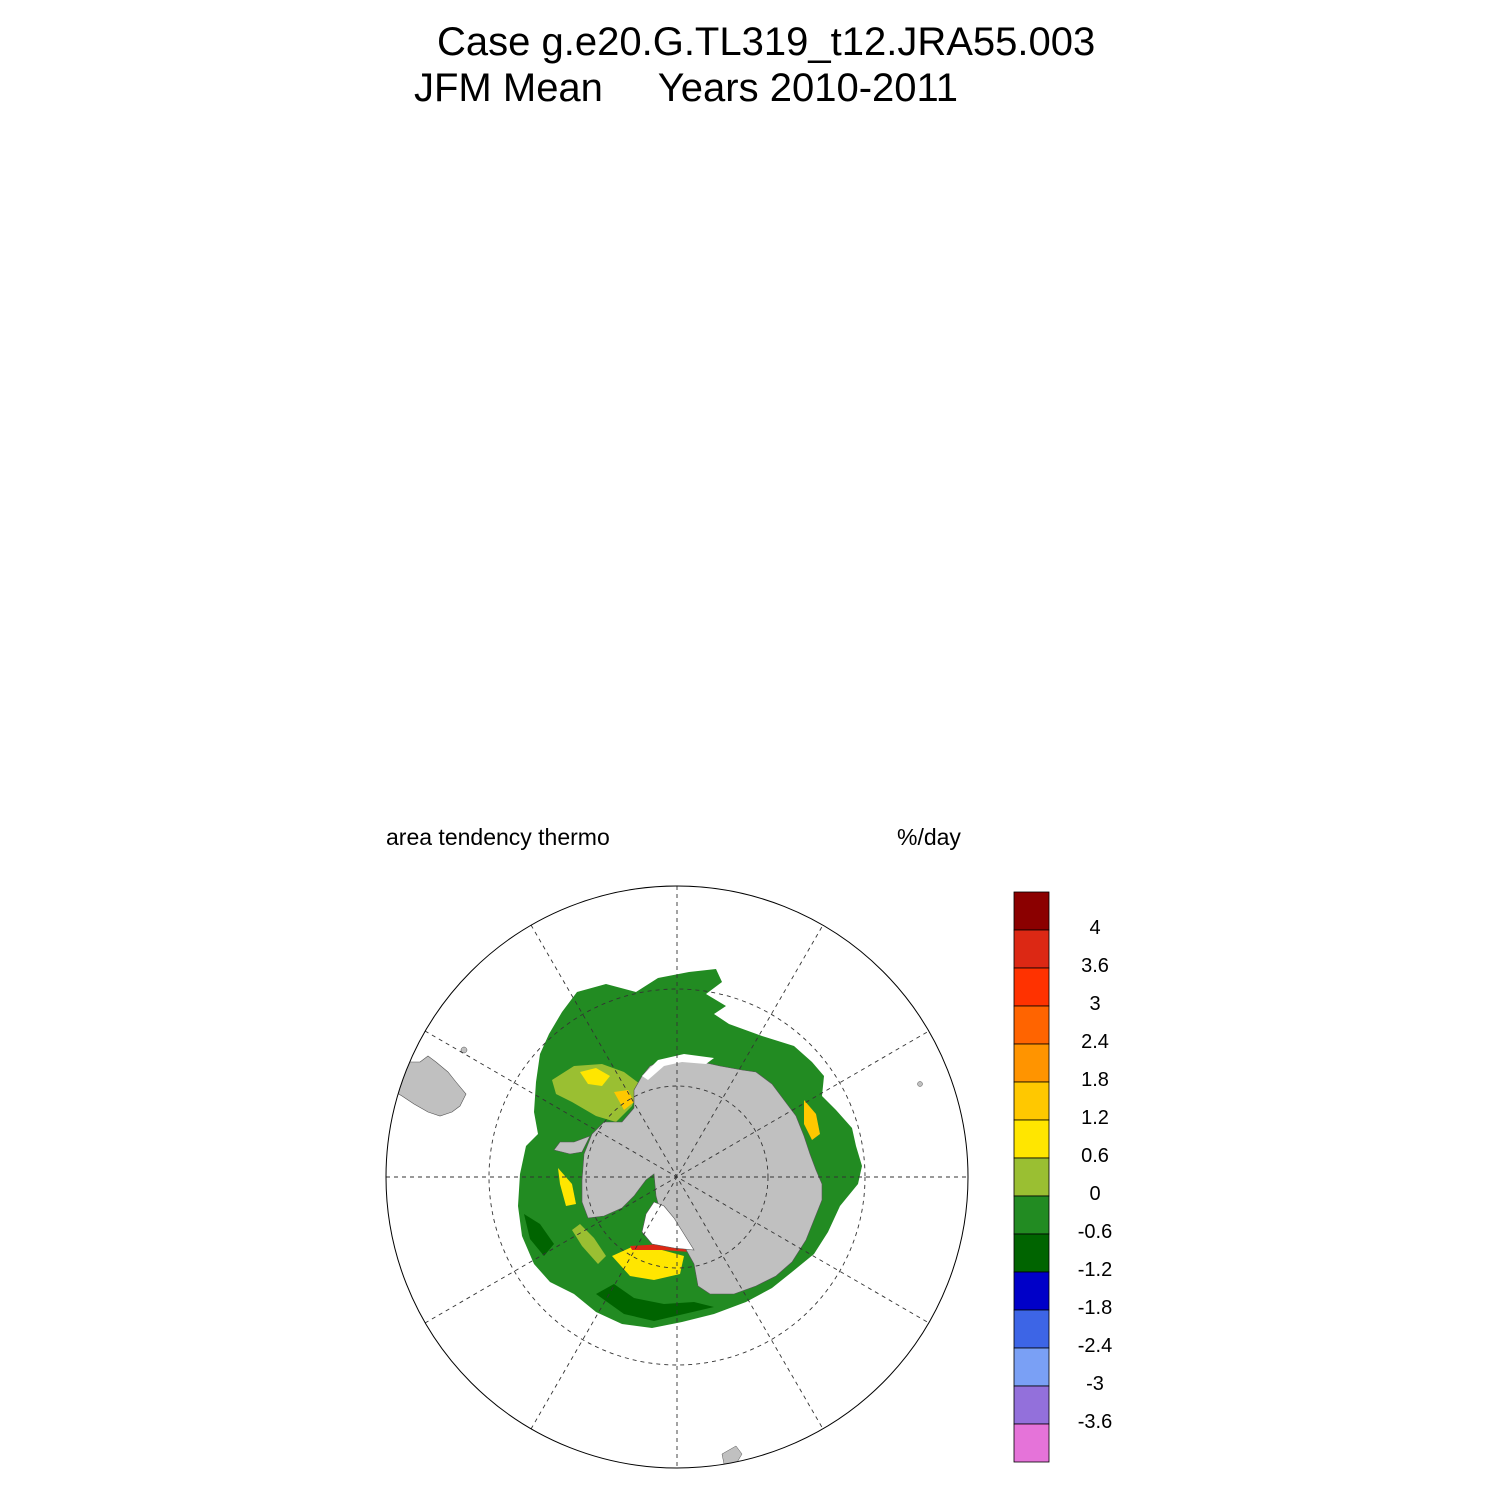  I want to click on colorbar-tick-label: -1.2, so click(1095, 1270).